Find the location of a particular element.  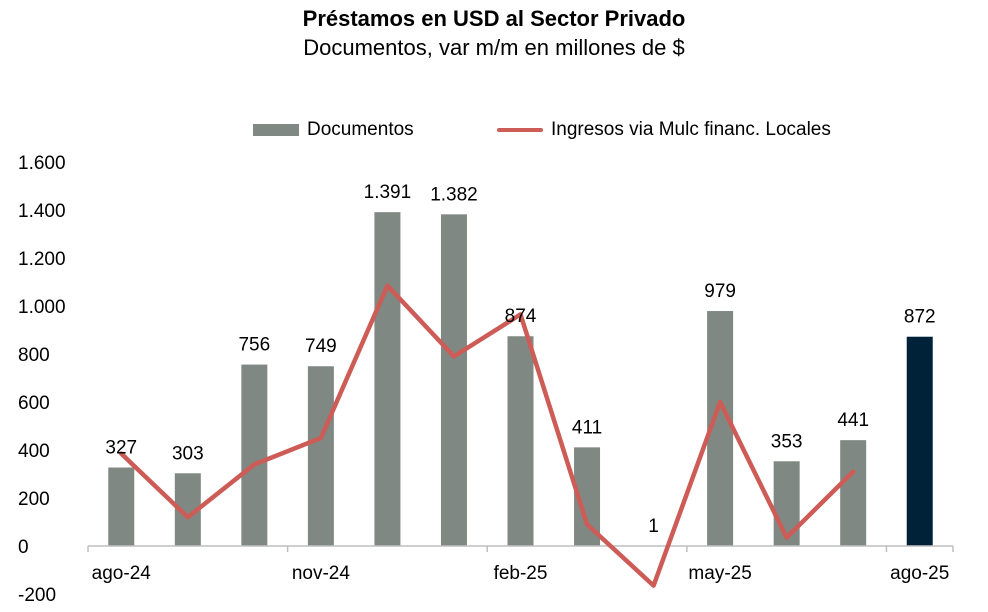

data-label-feb-25: 874 is located at coordinates (521, 316).